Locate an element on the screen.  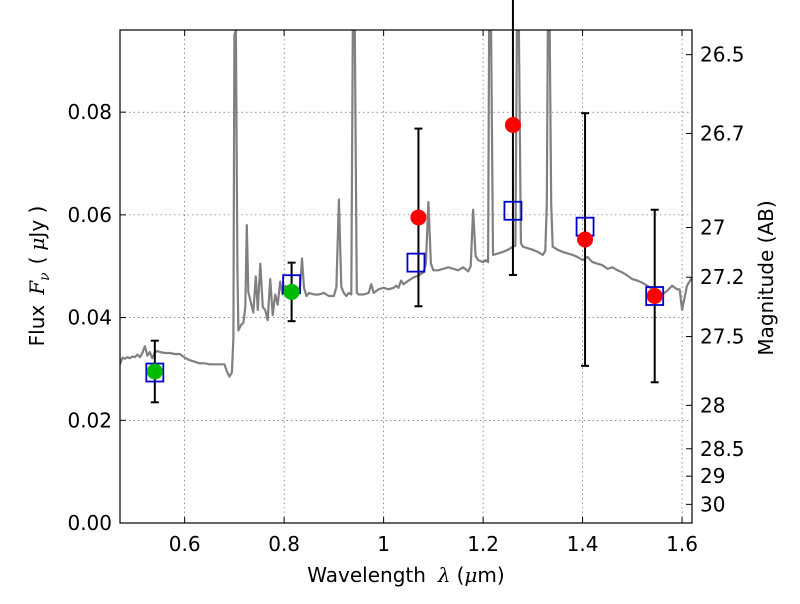
magnitude-axis: 26.5 26.7 27 27.2 27.5 28 28.5 29 30 is located at coordinates (715, 279).